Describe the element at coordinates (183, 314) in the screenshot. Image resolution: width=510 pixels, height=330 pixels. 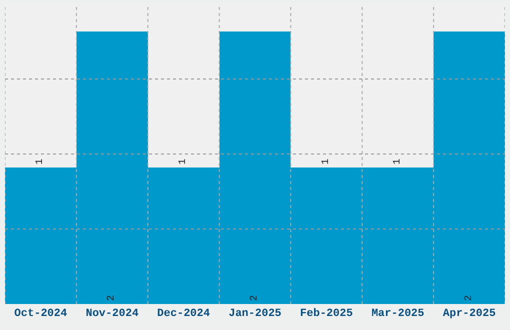
I see `x-tick-label: Dec-2024` at that location.